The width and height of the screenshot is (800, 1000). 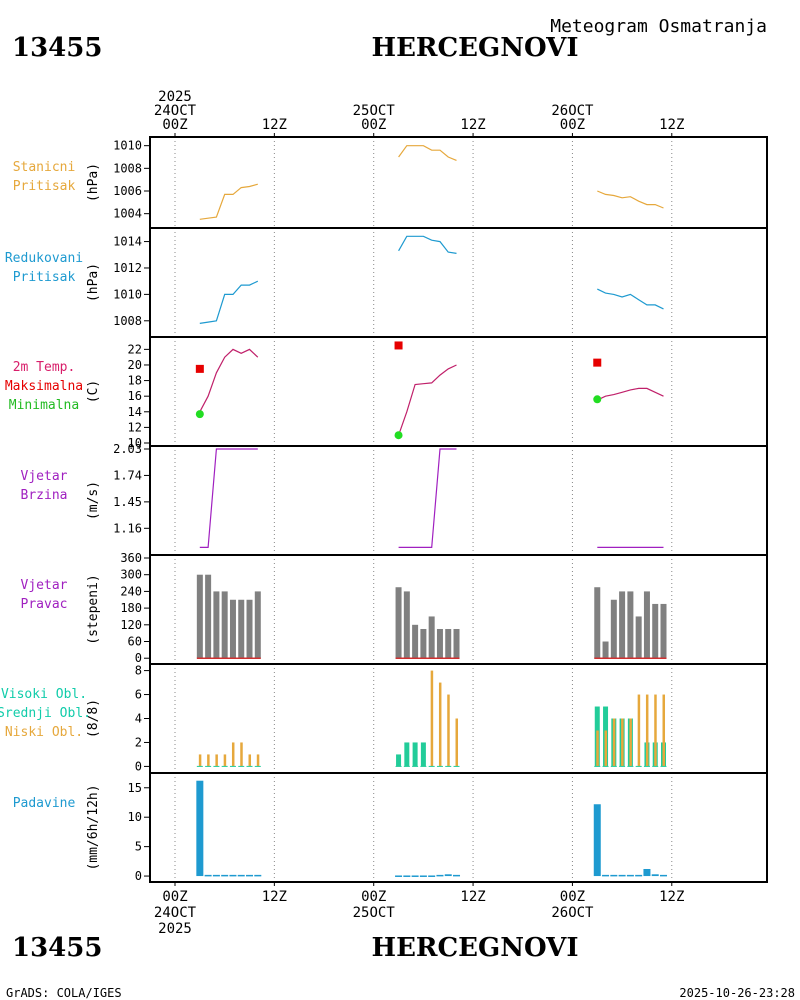 I want to click on credit: GrADS: COLA/IGES, so click(x=64, y=993).